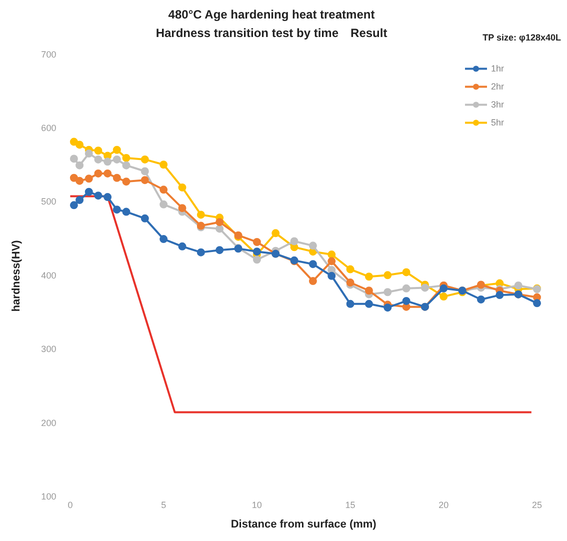 The height and width of the screenshot is (541, 567). What do you see at coordinates (497, 104) in the screenshot?
I see `legend-label: 3hr` at bounding box center [497, 104].